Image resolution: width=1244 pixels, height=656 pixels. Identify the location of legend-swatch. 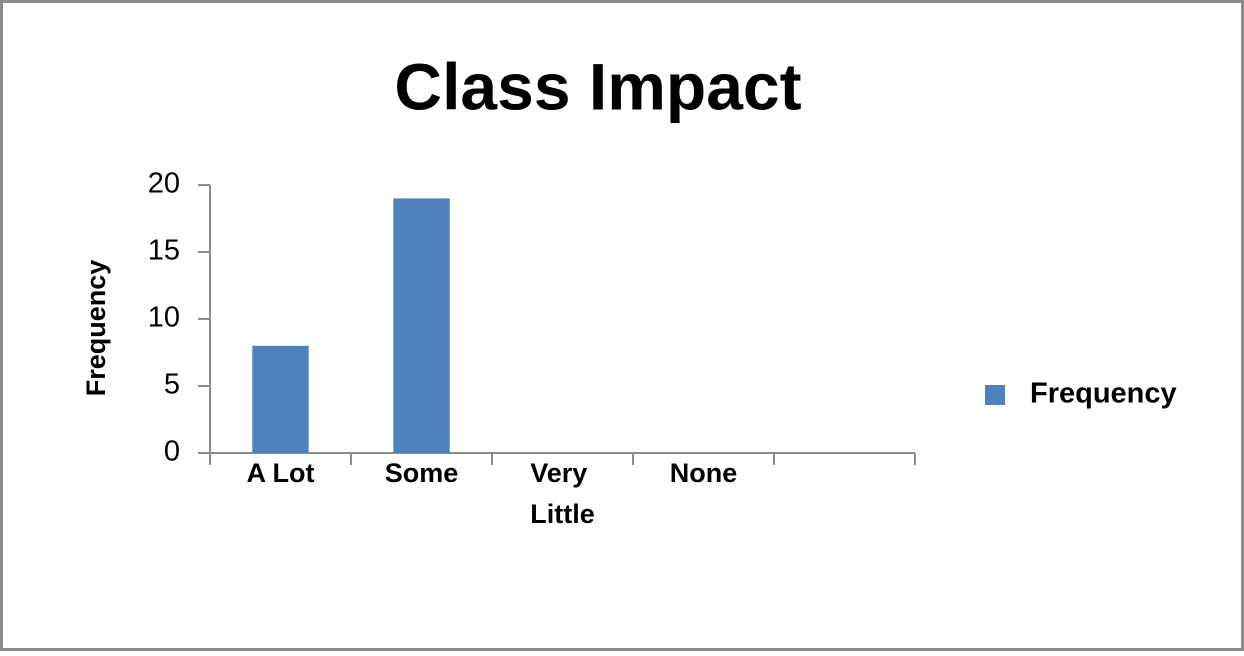
(995, 395).